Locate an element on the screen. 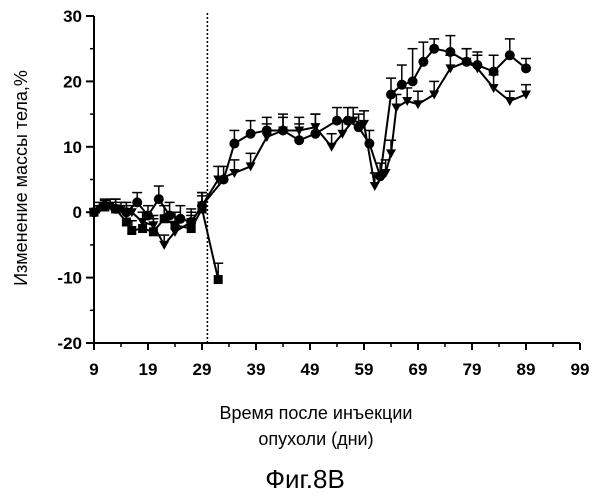  y-tick-label: -10 is located at coordinates (69, 278).